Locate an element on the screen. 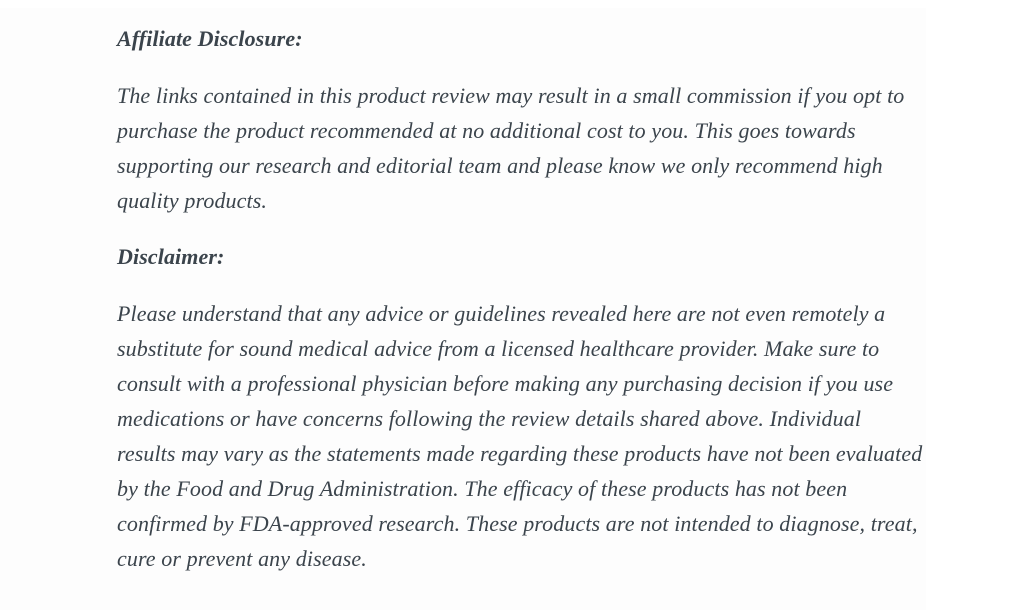 This screenshot has height=610, width=1024. disclaimer-heading: Disclaimer: is located at coordinates (171, 256).